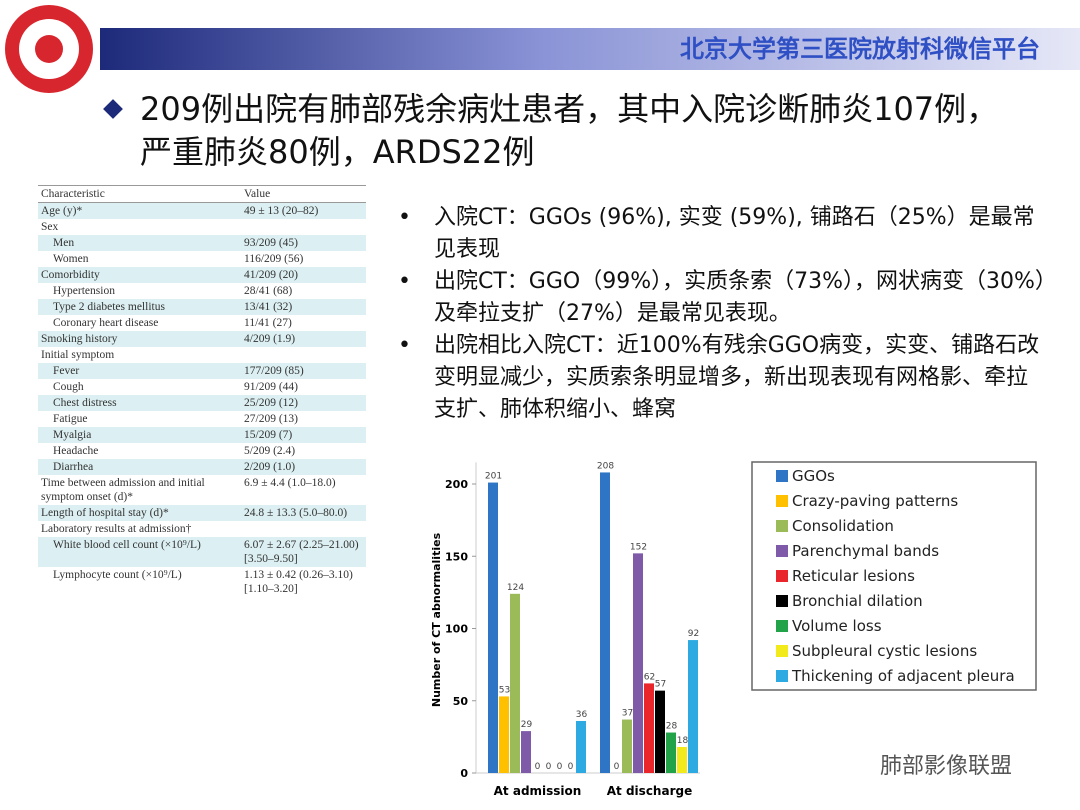 The width and height of the screenshot is (1080, 810). I want to click on legend-label: Volume loss, so click(837, 626).